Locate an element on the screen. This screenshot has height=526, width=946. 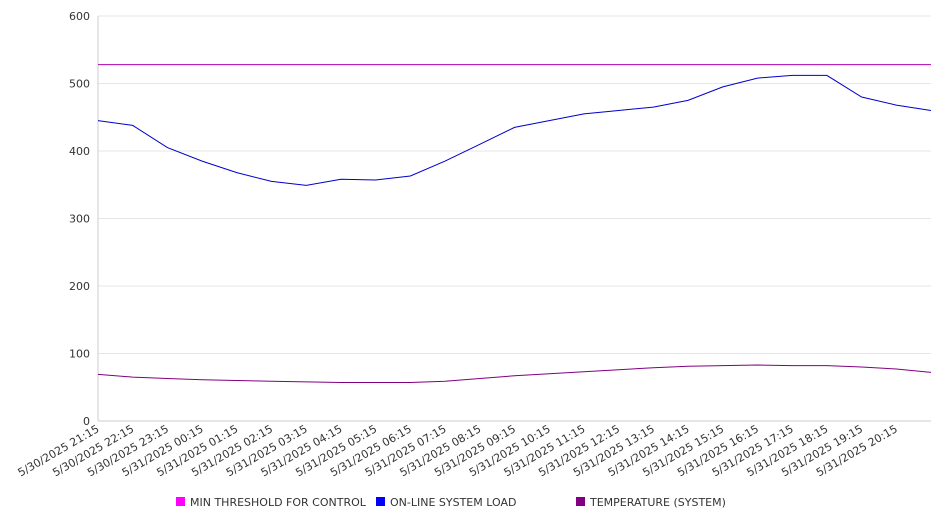
y-tick-label: 200 is located at coordinates (79, 286).